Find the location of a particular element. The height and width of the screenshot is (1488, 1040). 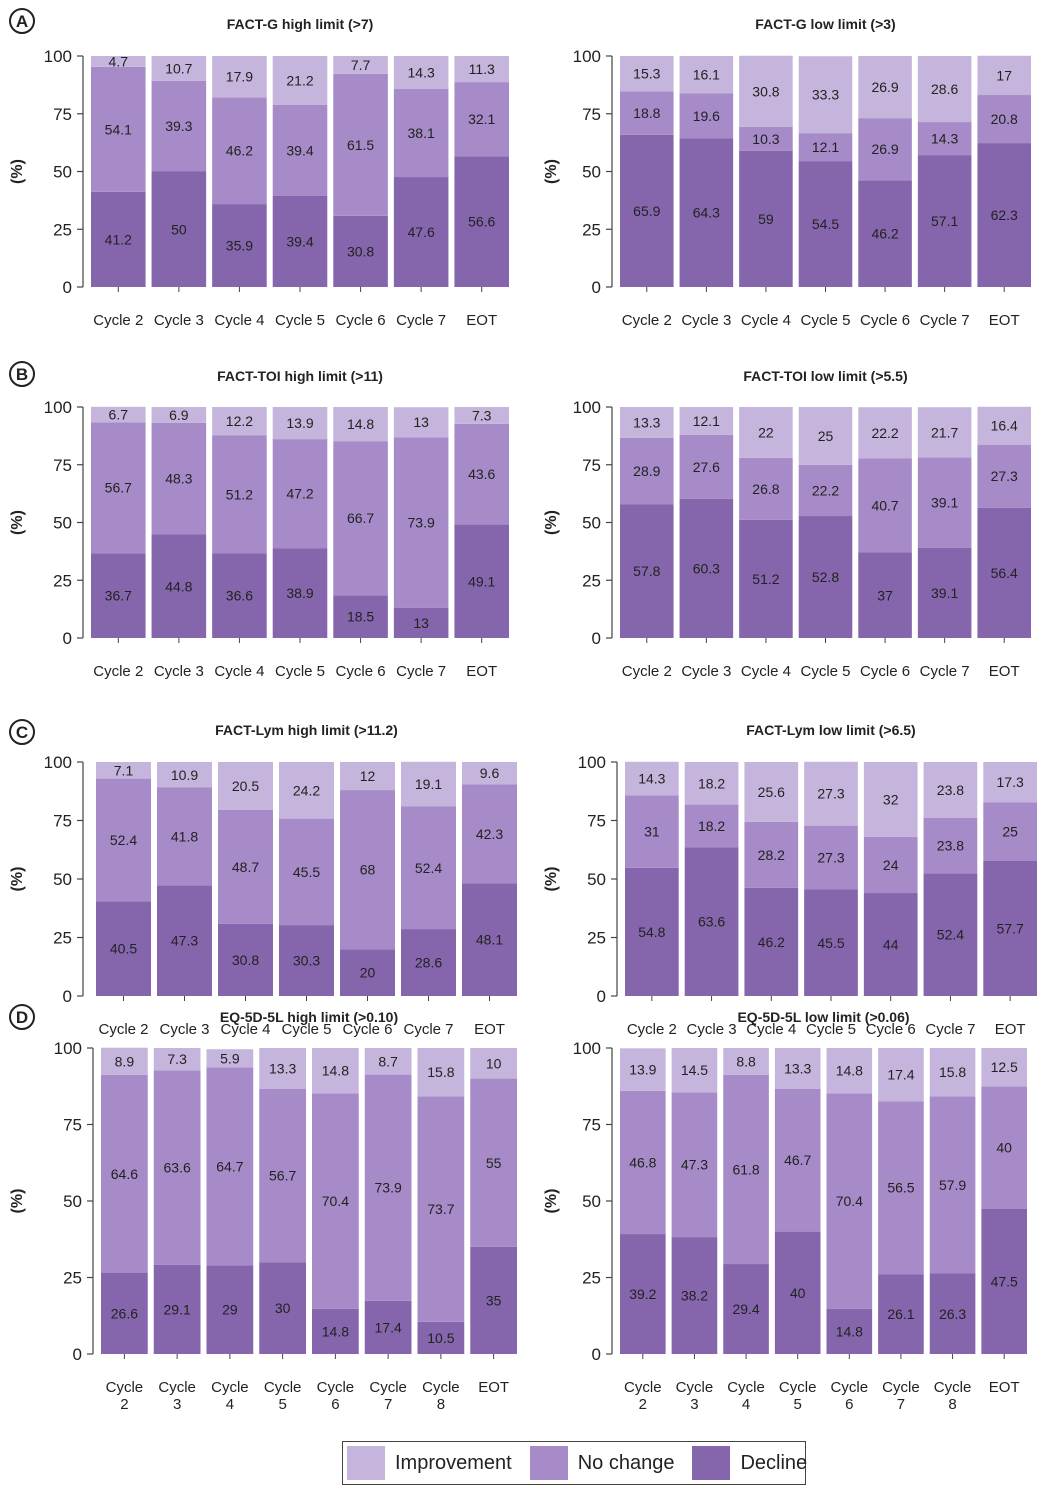

chart-7-data-label-cycle-4-decline: 29 is located at coordinates (230, 1310).